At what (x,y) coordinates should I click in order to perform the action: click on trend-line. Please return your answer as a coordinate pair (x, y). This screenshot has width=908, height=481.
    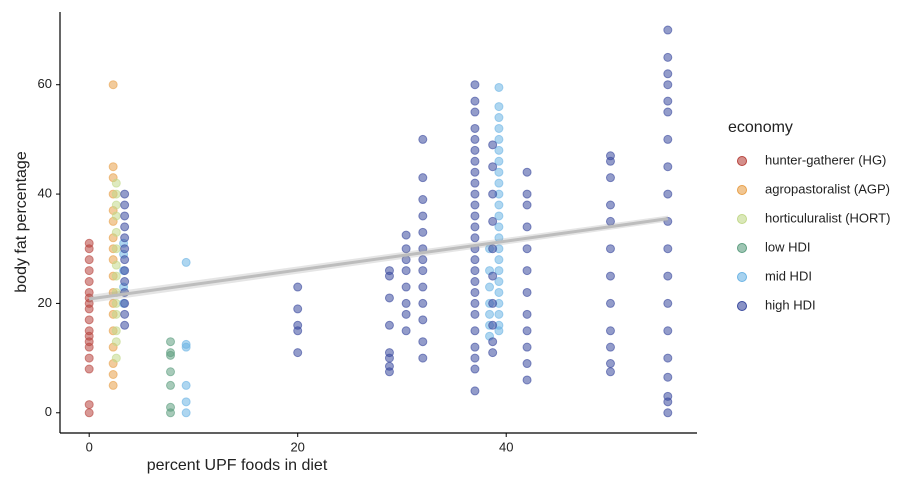
    Looking at the image, I should click on (378, 259).